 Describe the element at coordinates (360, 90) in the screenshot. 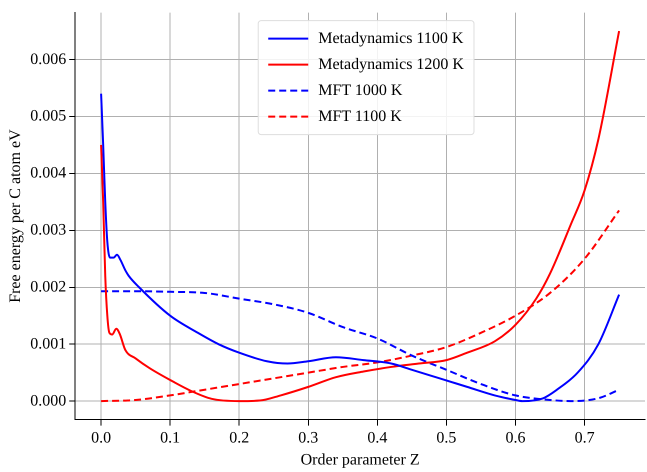

I see `legend-label: MFT 1000 K` at that location.